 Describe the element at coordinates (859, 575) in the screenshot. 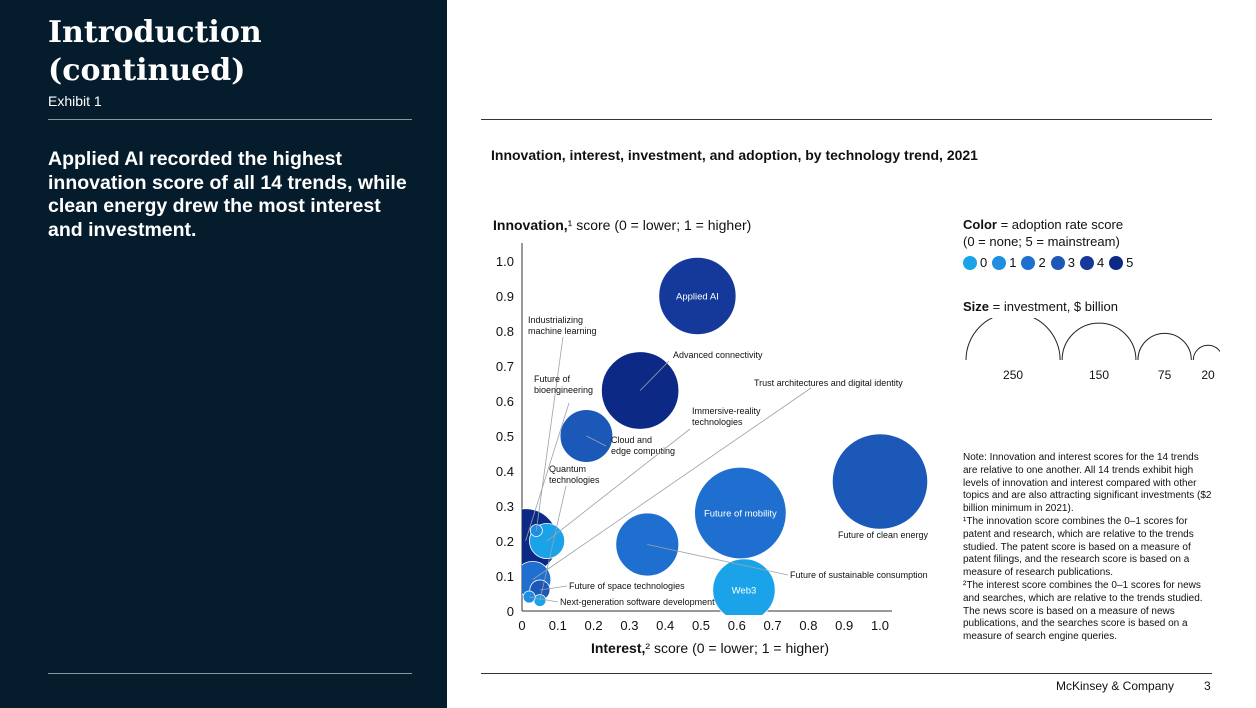

I see `bubble-label-future-of-sustainable-consumption: Future of sustainable consumption` at that location.